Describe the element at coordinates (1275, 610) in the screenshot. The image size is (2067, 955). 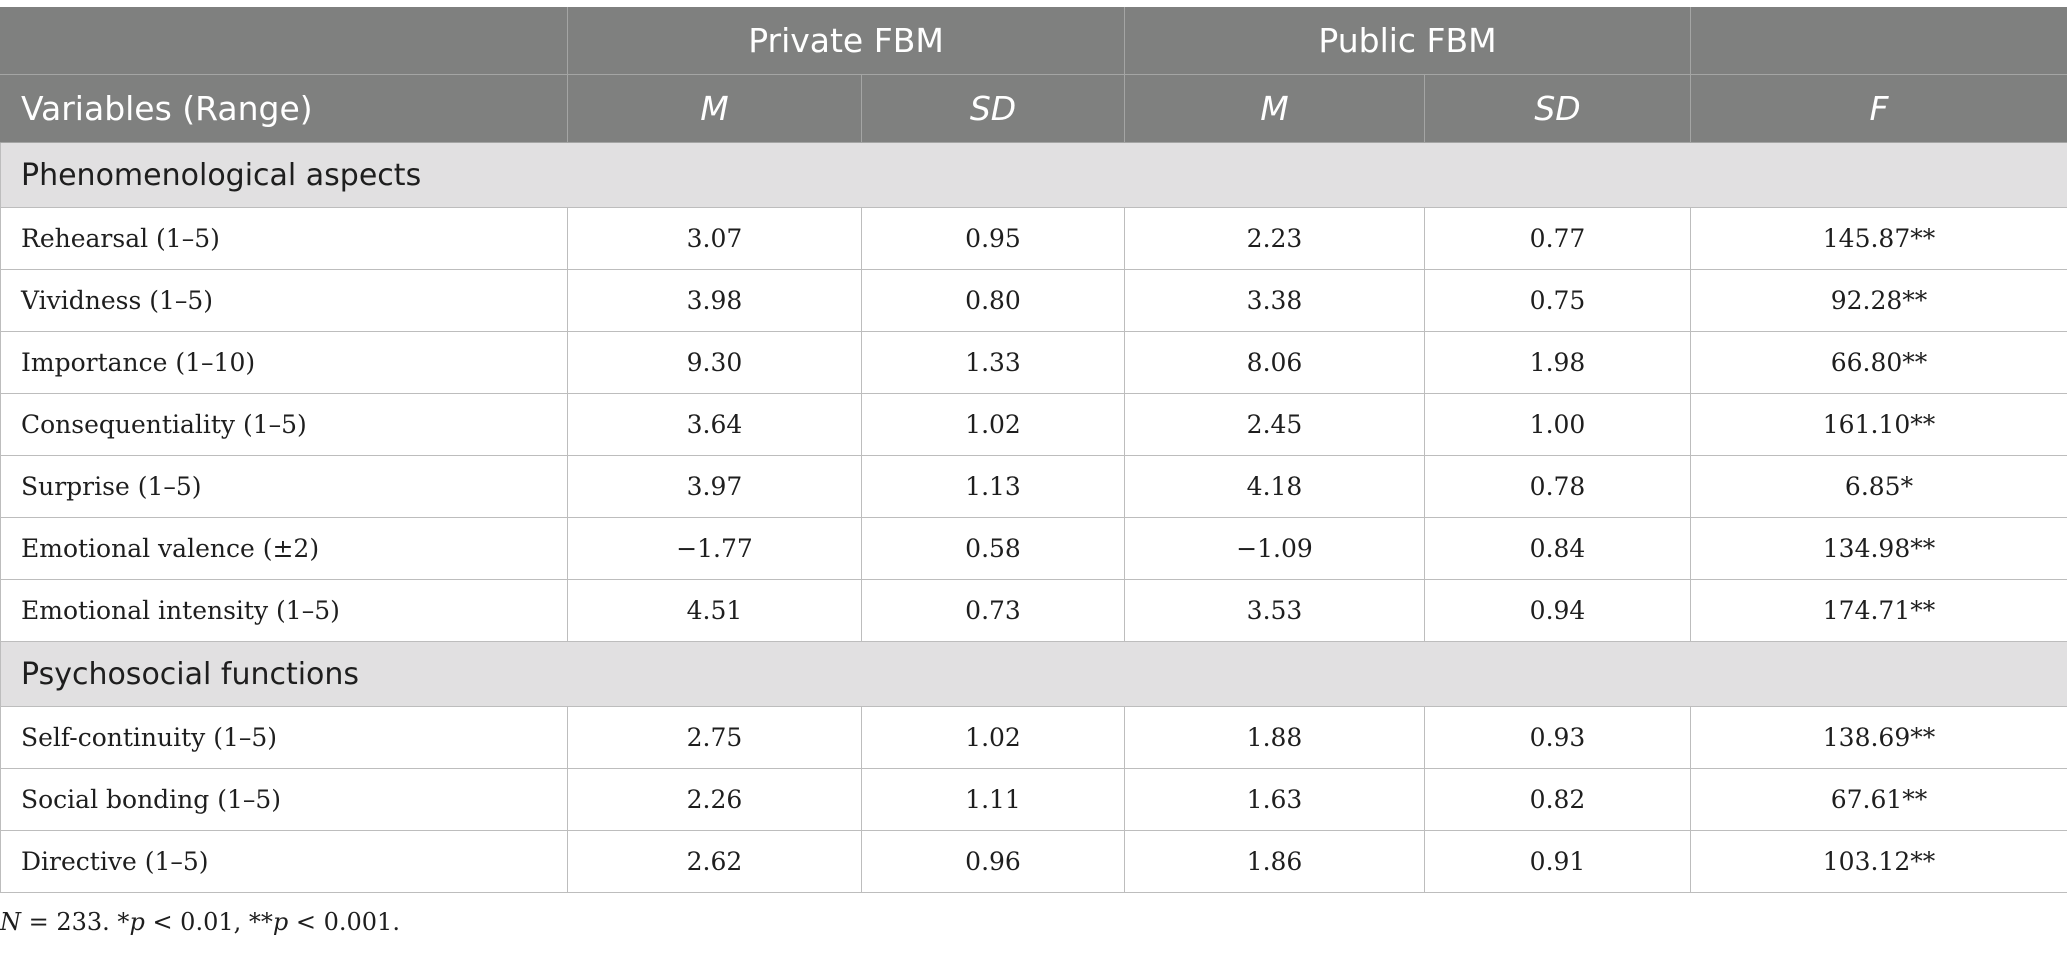
I see `public-m-cell: 3.53` at that location.